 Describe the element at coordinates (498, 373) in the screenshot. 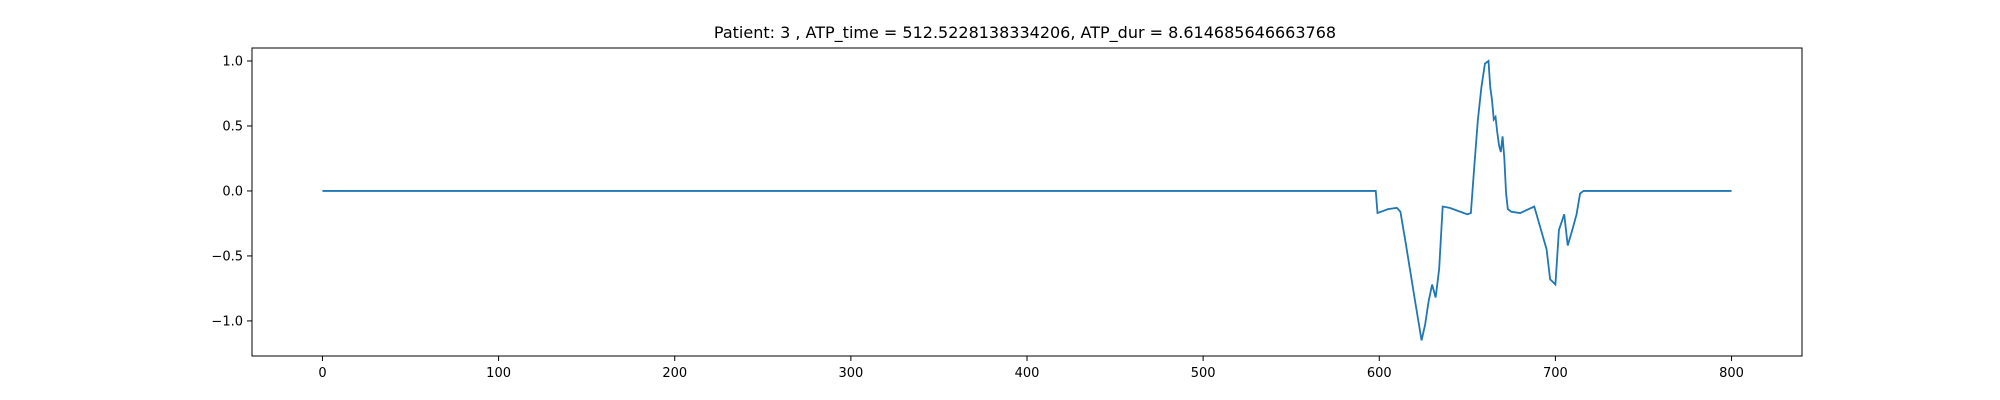

I see `x-tick-label: 100` at that location.